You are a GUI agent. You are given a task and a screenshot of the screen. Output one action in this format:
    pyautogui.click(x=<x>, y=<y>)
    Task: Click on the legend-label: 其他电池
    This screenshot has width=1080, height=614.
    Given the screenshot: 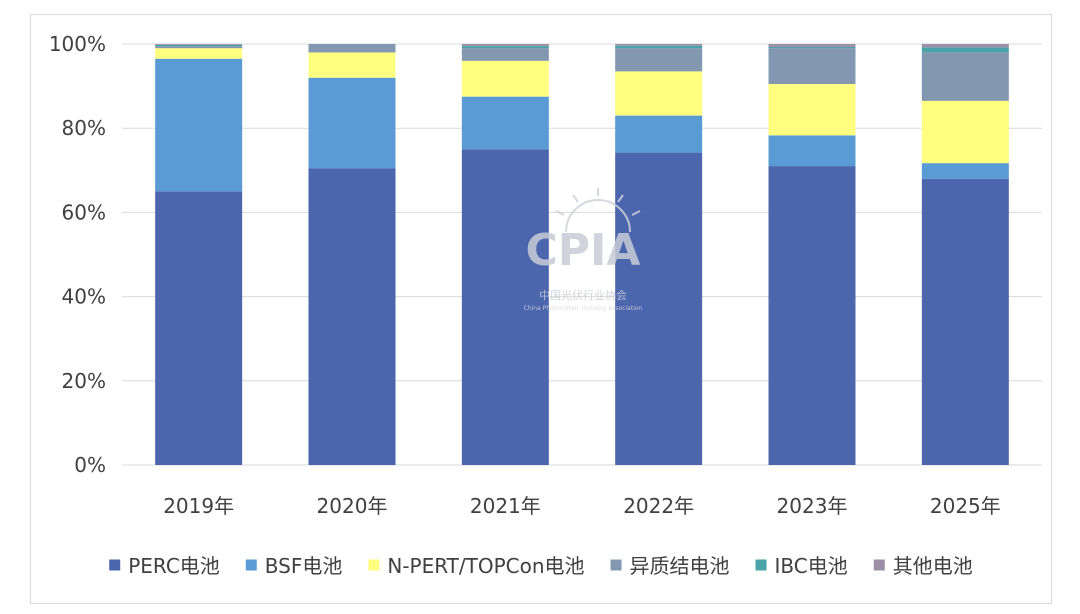 What is the action you would take?
    pyautogui.click(x=933, y=566)
    